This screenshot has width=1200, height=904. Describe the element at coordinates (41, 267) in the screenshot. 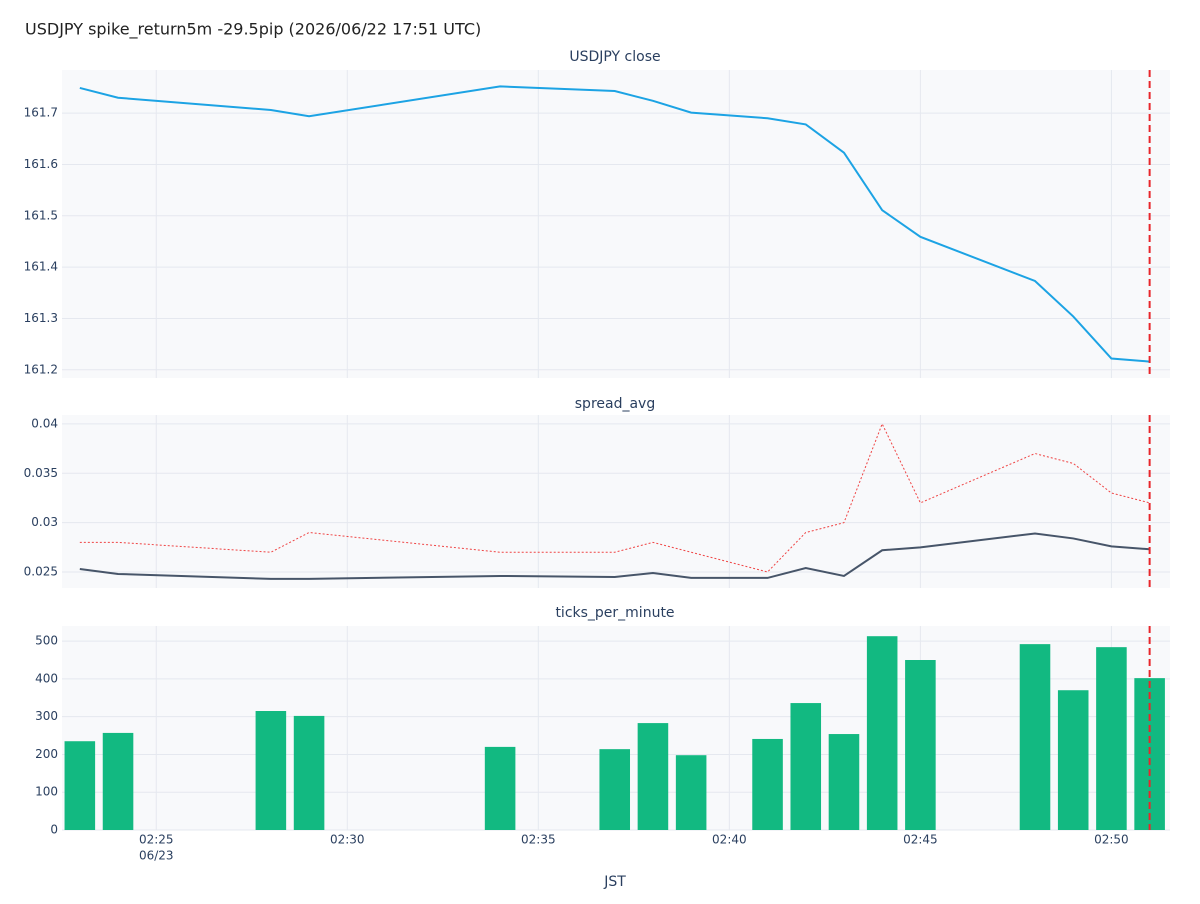

I see `y-tick-label: 161.4` at that location.